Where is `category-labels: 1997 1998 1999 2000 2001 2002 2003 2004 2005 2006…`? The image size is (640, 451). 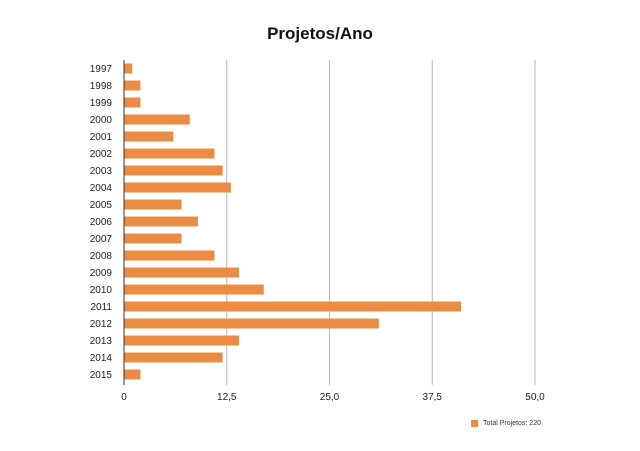
category-labels: 1997 1998 1999 2000 2001 2002 2003 2004 2005 2006… is located at coordinates (101, 222).